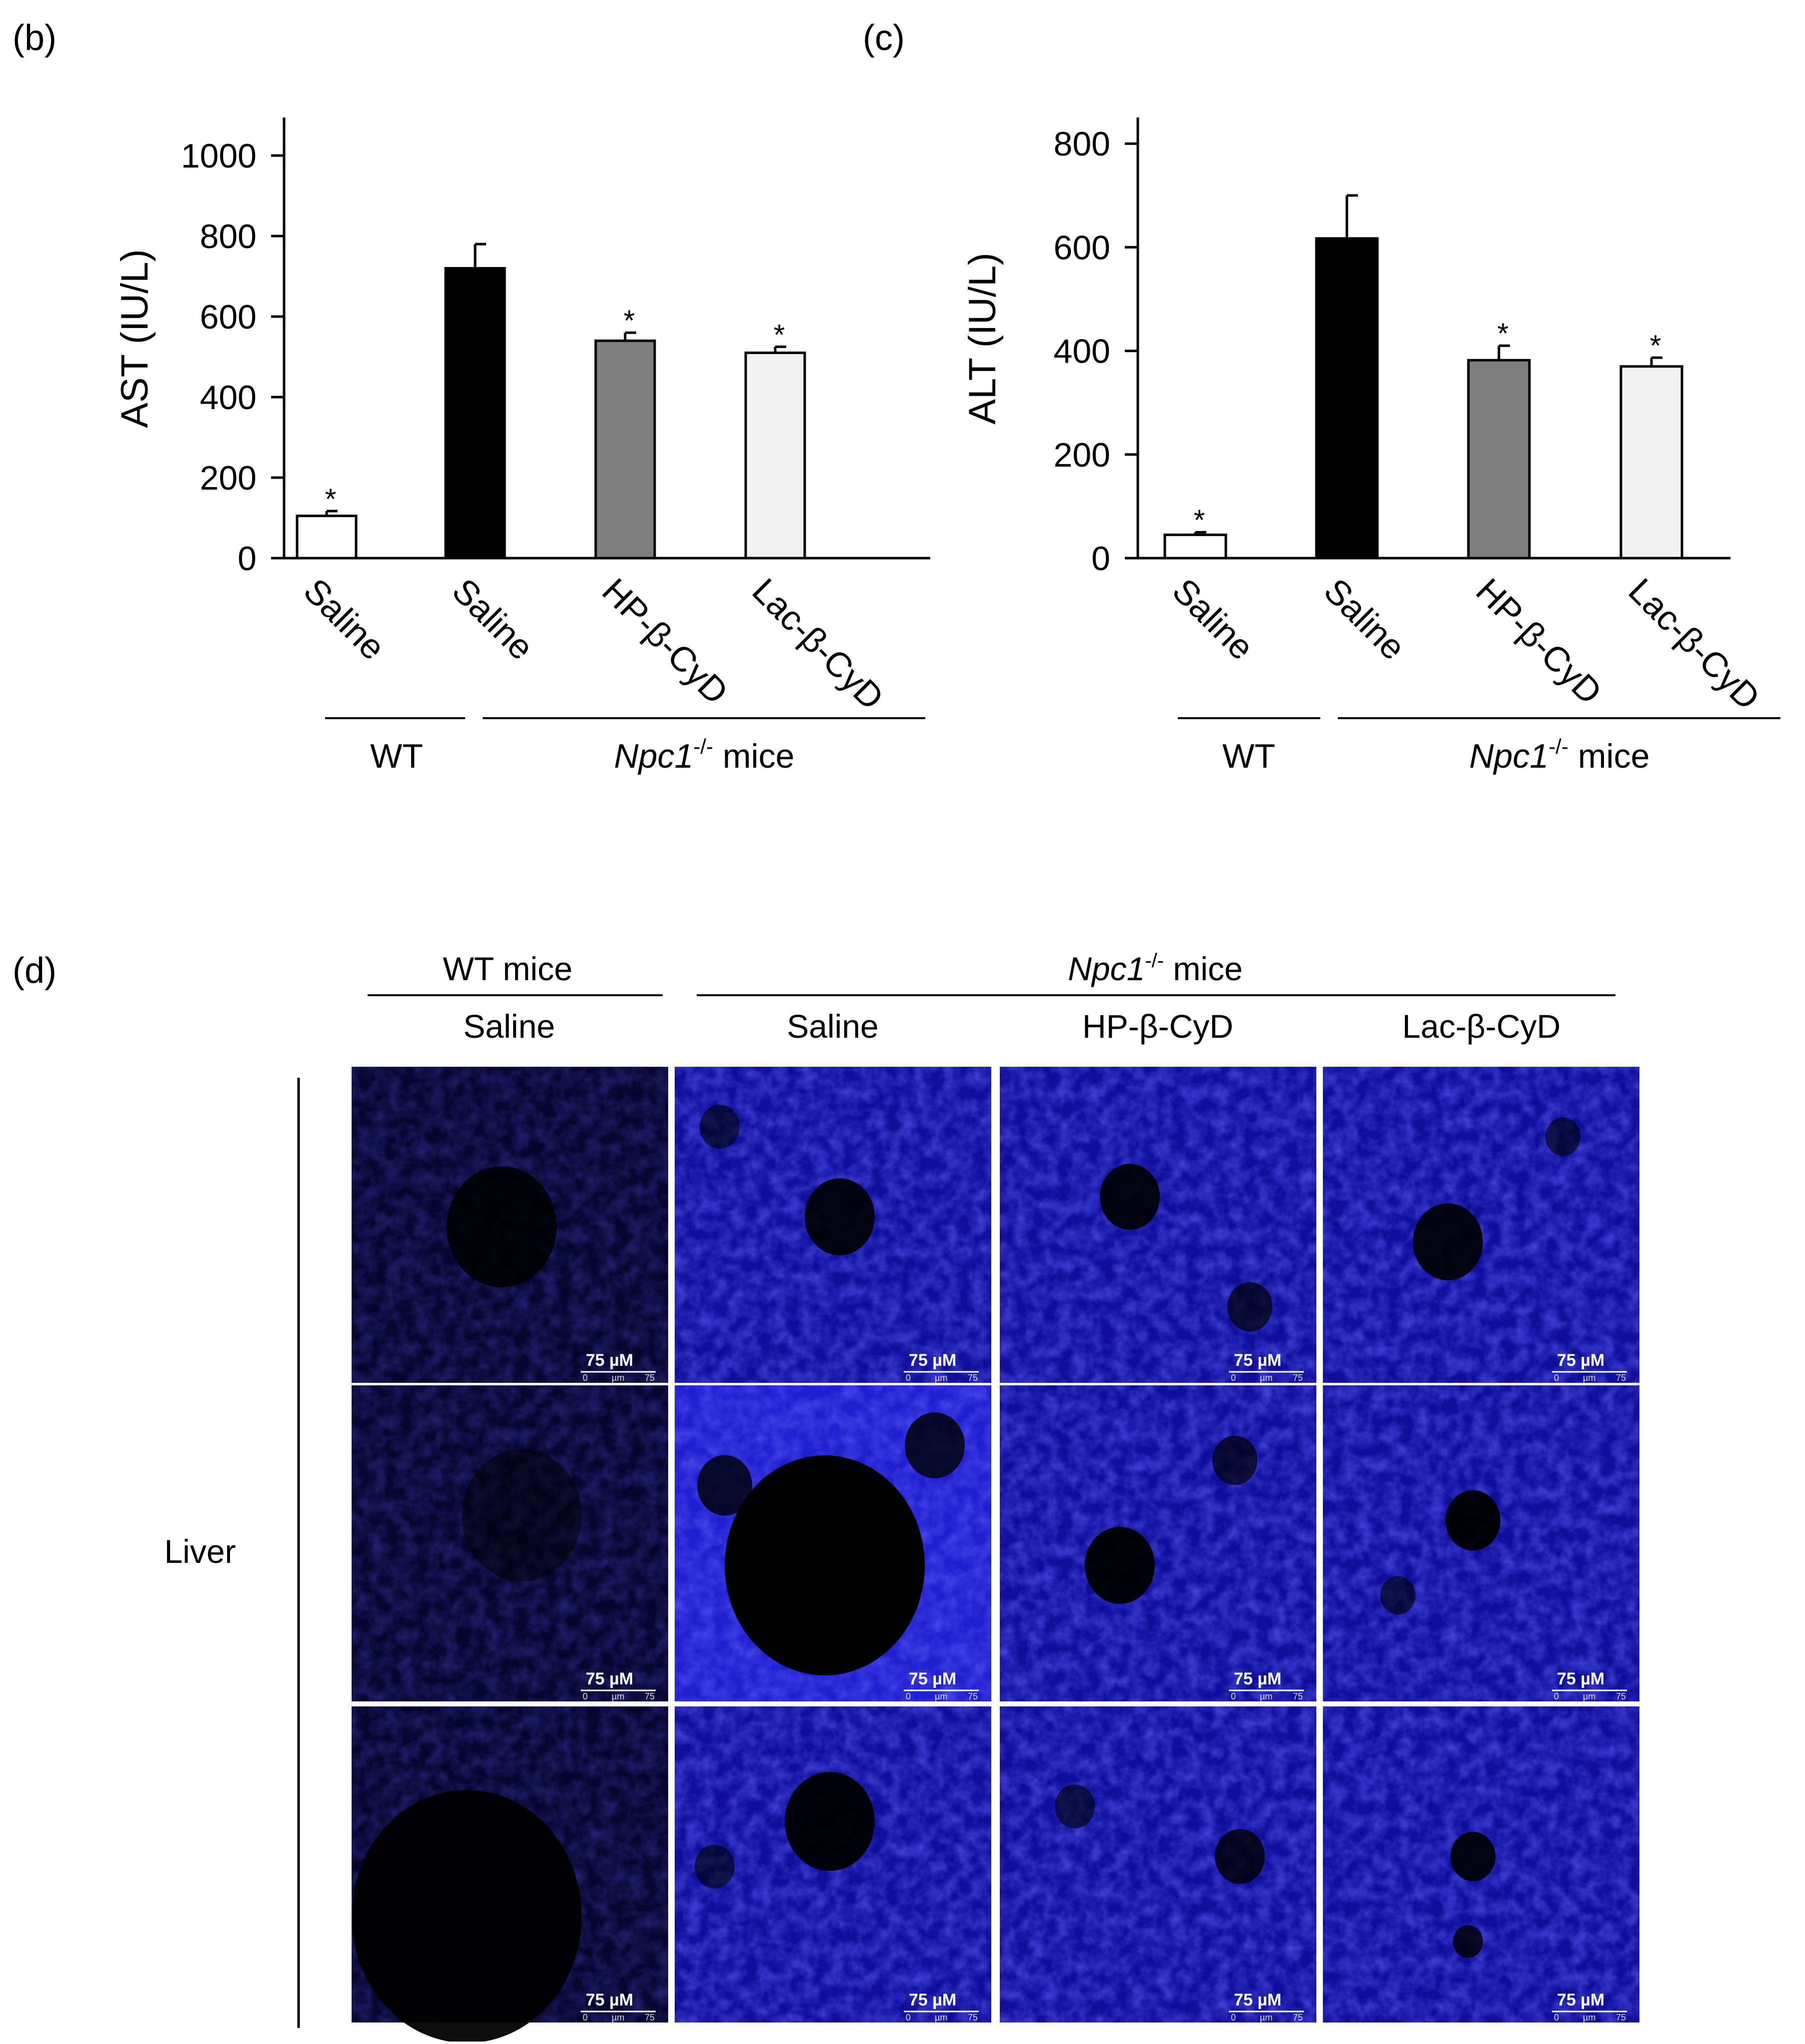 Image resolution: width=1805 pixels, height=2044 pixels. Describe the element at coordinates (509, 1026) in the screenshot. I see `column-header-0: Saline` at that location.